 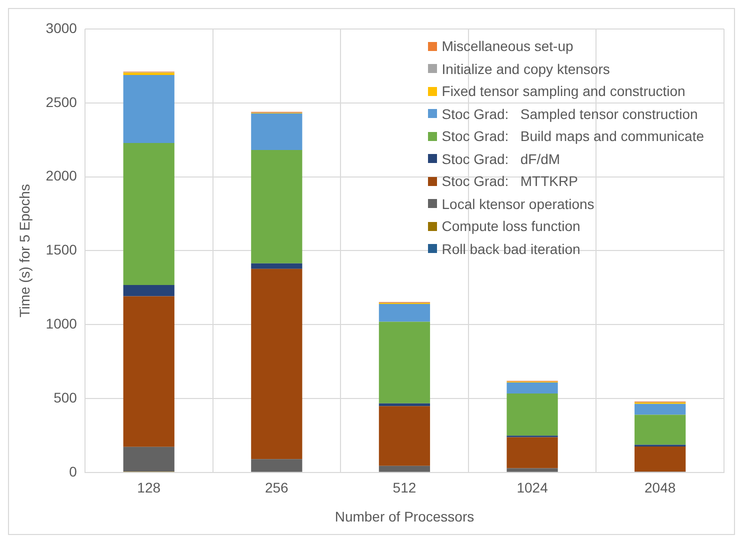 What do you see at coordinates (511, 249) in the screenshot?
I see `legend-label: Roll back bad iteration` at bounding box center [511, 249].